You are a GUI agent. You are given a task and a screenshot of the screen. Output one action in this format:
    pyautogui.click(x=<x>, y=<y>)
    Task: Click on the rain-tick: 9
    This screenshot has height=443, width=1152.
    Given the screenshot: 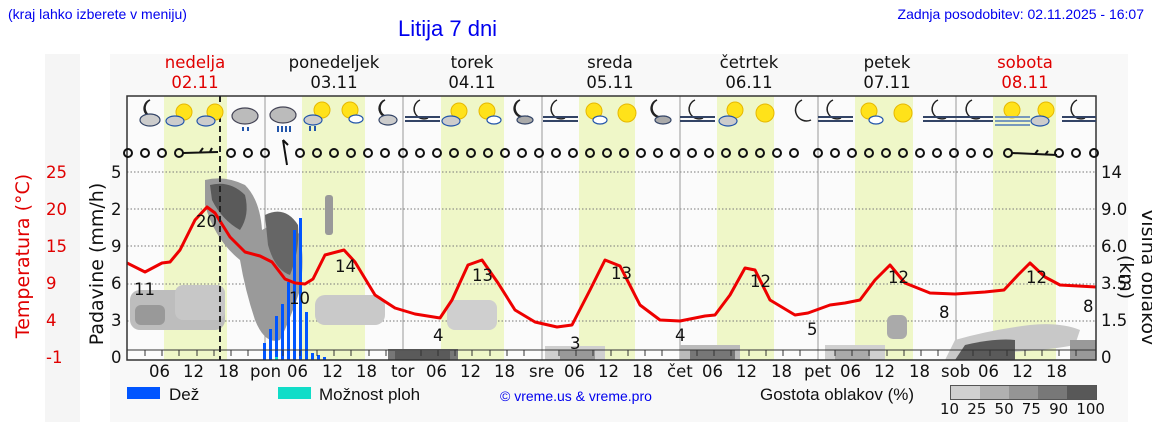 What is the action you would take?
    pyautogui.click(x=116, y=246)
    